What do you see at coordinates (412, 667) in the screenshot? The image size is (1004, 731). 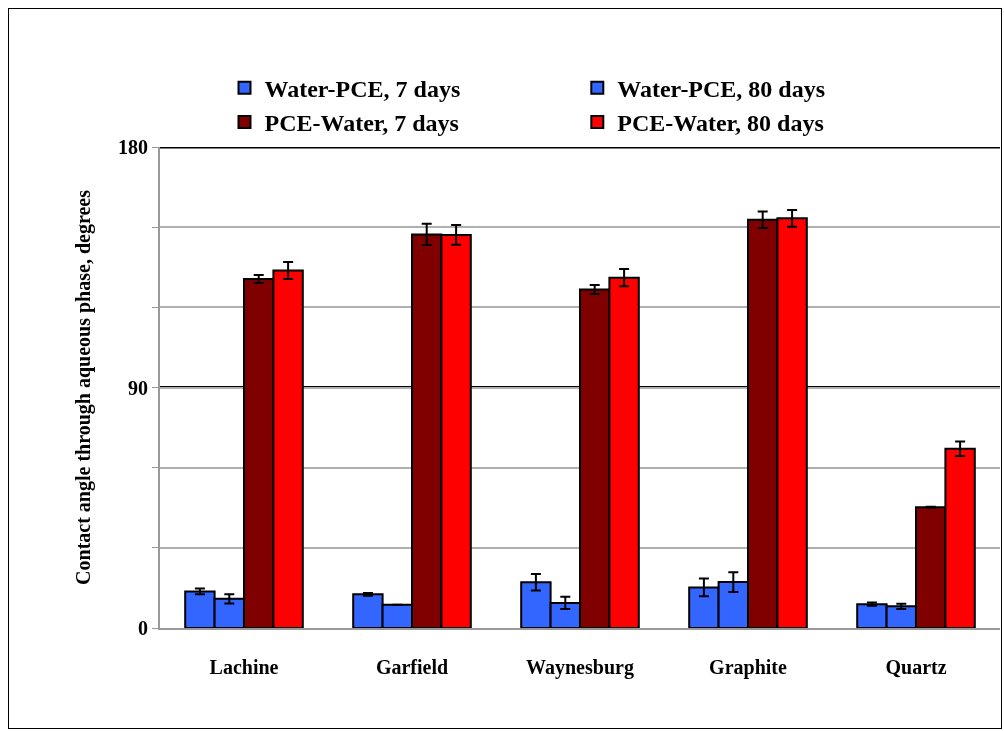 I see `x-tick-label: Garfield` at bounding box center [412, 667].